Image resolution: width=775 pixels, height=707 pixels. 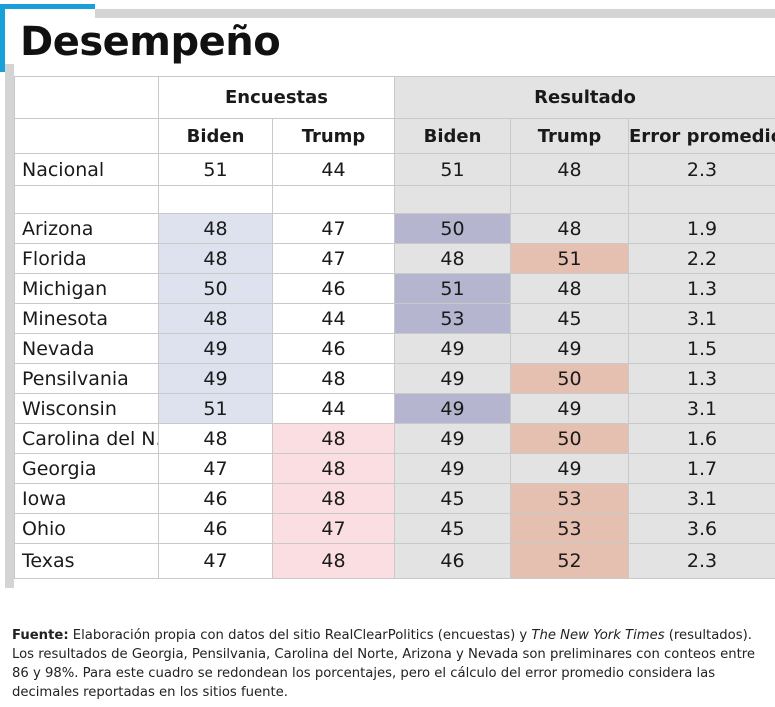 I want to click on table-row: Nevada 49 46 49 49 1.5, so click(x=394, y=348).